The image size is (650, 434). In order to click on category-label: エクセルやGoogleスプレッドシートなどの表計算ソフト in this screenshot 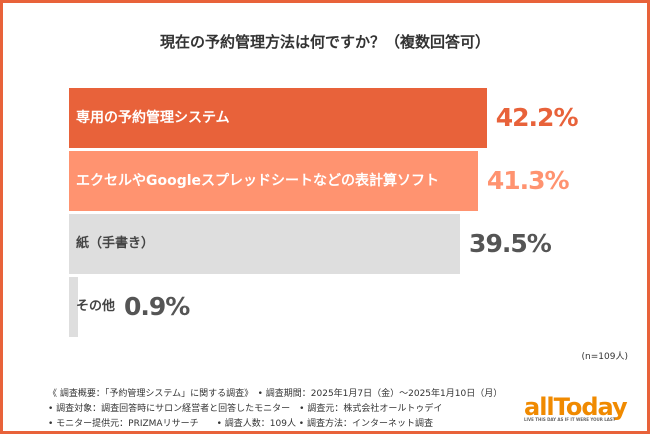, I will do `click(258, 181)`.